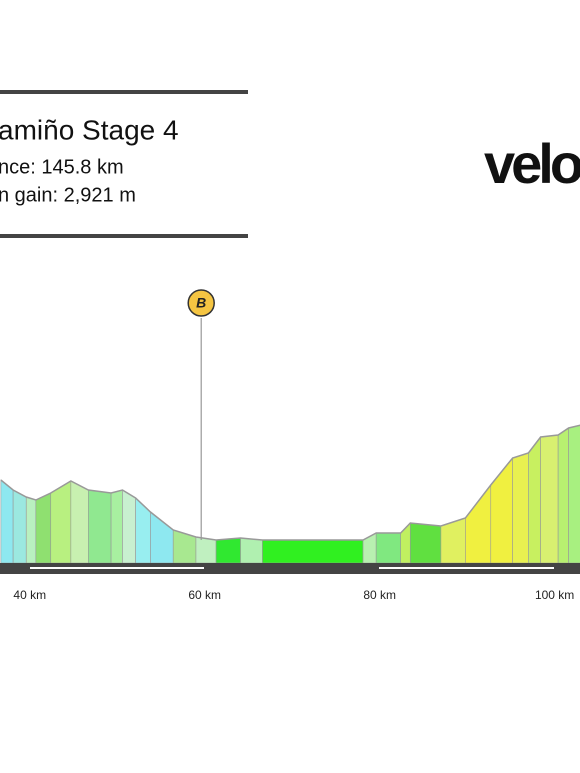 This screenshot has width=580, height=773. What do you see at coordinates (29, 595) in the screenshot?
I see `x-tick-label: 40 km` at bounding box center [29, 595].